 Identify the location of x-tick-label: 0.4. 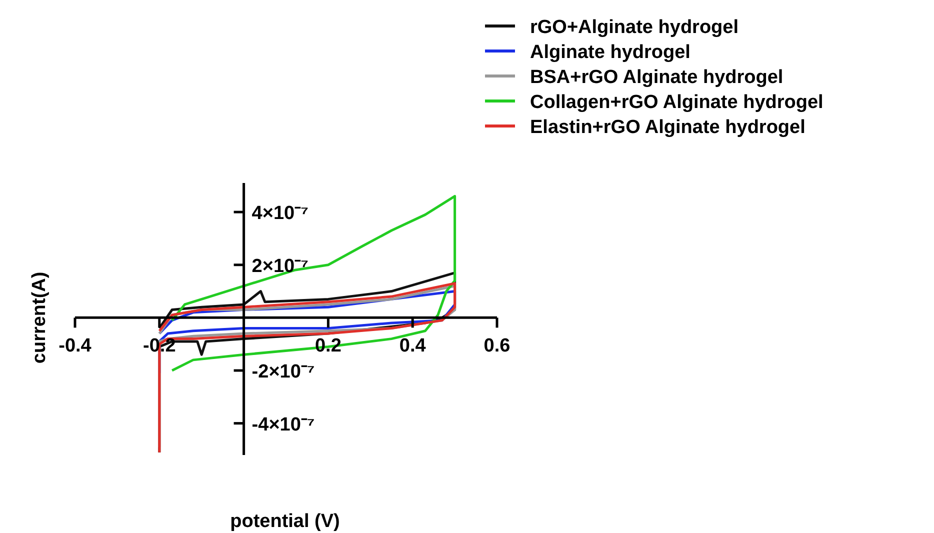
(412, 346).